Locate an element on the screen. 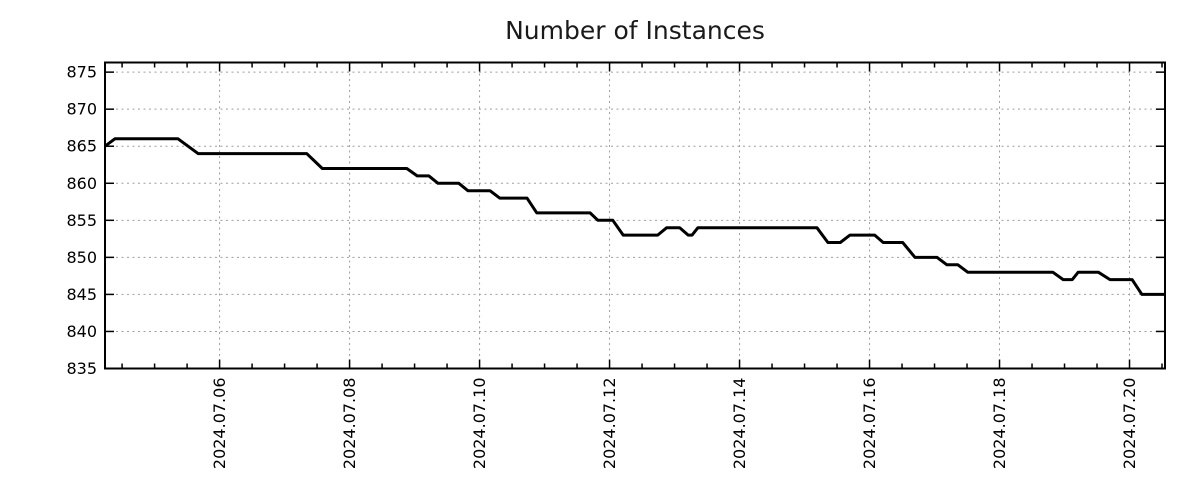  y-tick-label: 850 is located at coordinates (81, 257).